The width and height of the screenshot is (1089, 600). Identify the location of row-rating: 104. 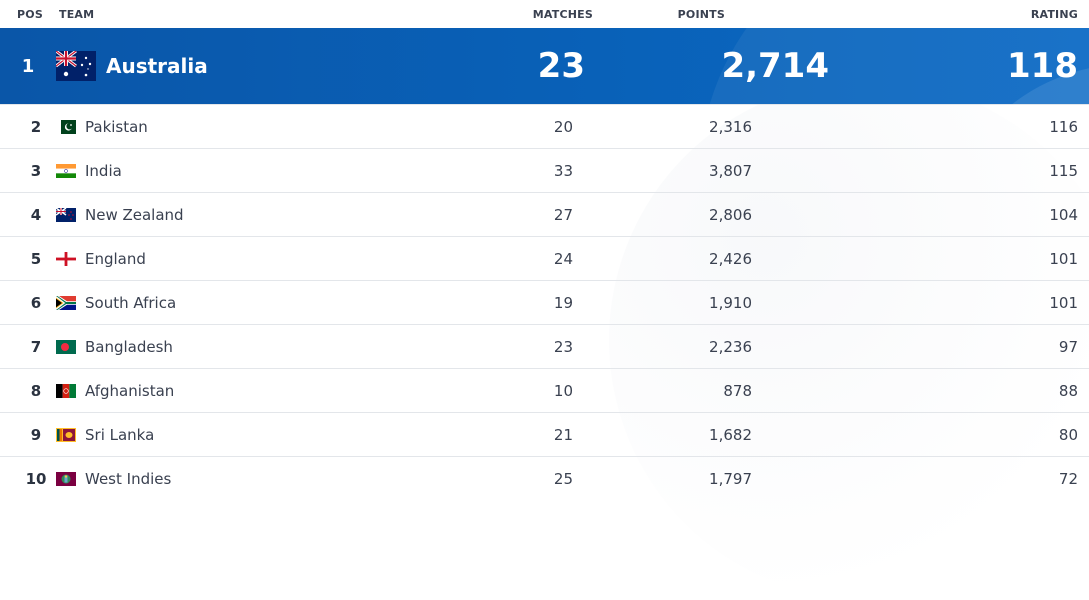
(1004, 214).